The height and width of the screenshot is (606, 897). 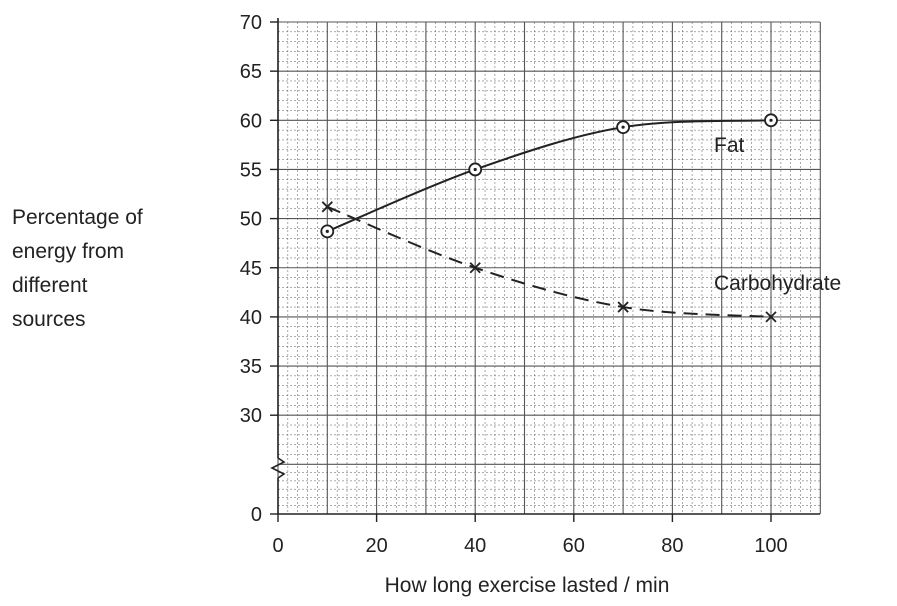 What do you see at coordinates (574, 546) in the screenshot?
I see `x-tick-label: 60` at bounding box center [574, 546].